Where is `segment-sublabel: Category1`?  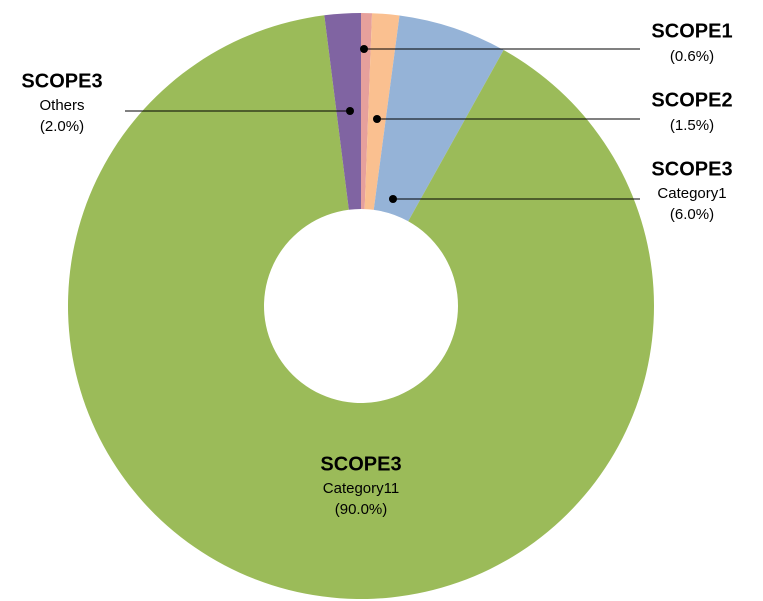 segment-sublabel: Category1 is located at coordinates (691, 193).